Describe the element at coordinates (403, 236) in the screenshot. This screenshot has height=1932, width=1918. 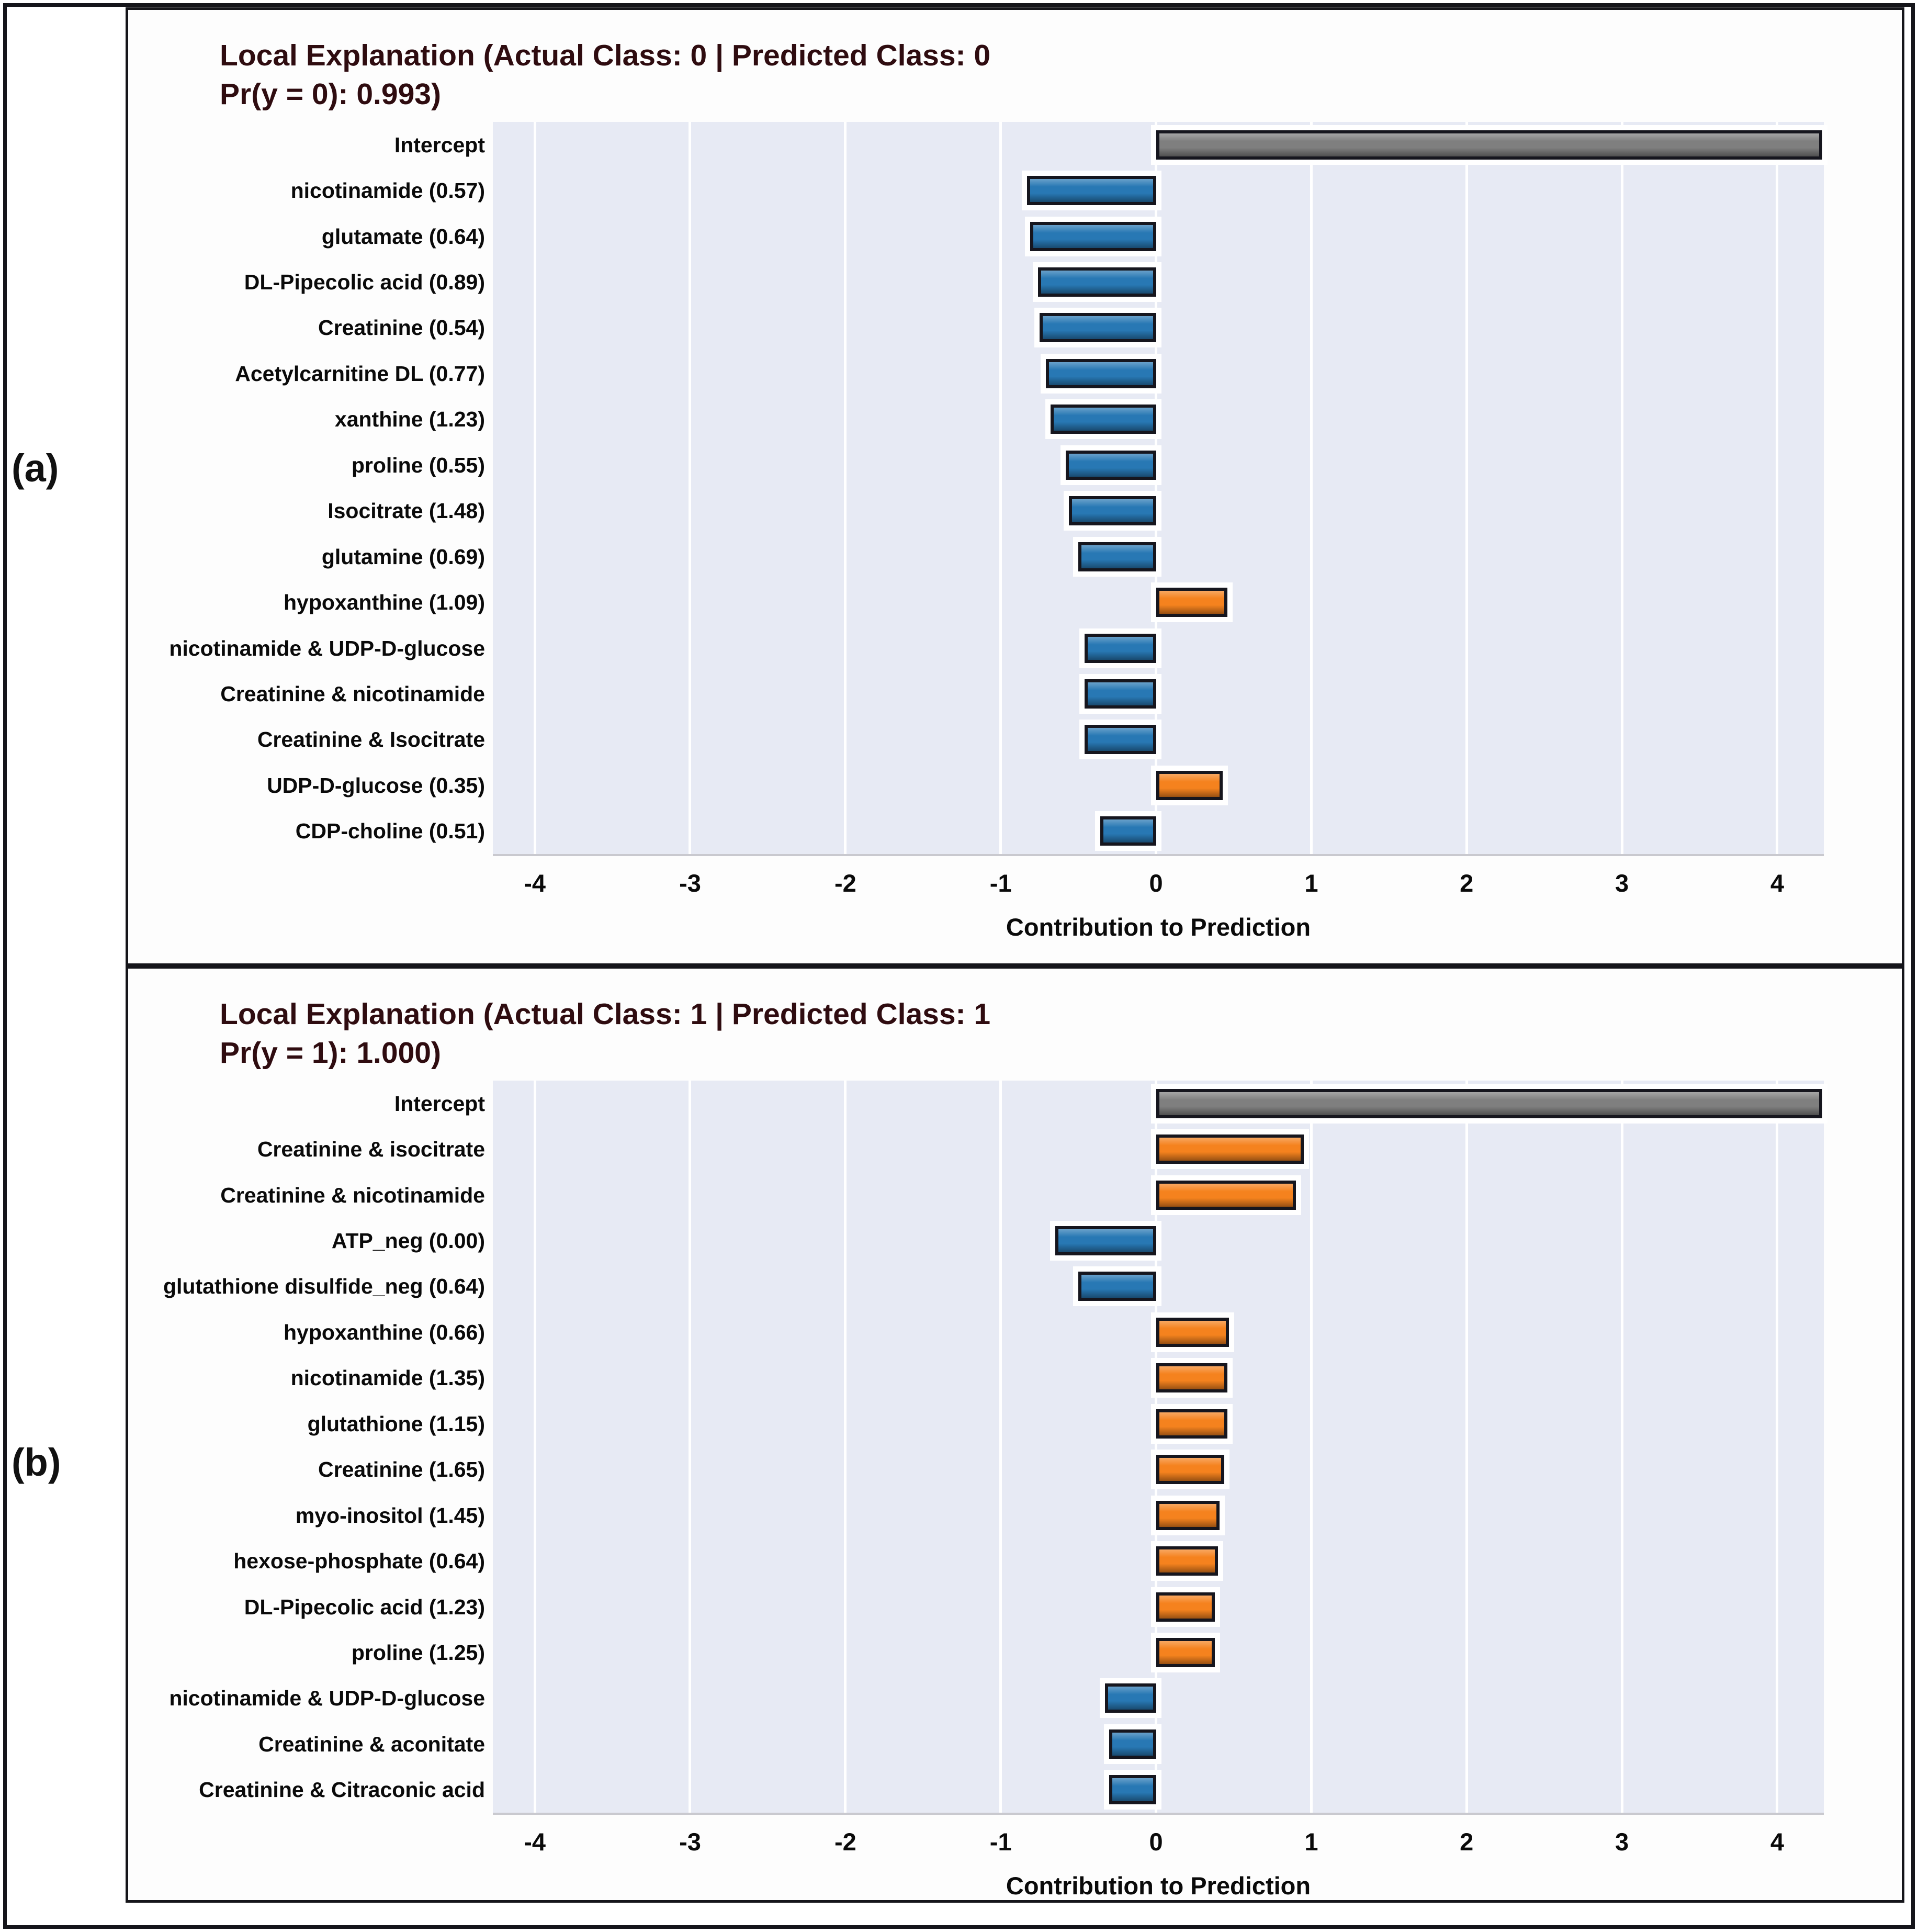
I see `bar-row-label: glutamate (0.64)` at that location.